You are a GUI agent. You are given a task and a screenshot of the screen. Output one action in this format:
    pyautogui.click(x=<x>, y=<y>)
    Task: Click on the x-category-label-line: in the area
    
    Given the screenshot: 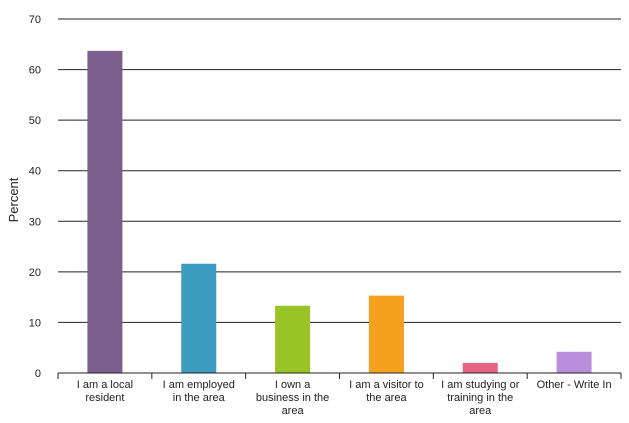 What is the action you would take?
    pyautogui.click(x=199, y=398)
    